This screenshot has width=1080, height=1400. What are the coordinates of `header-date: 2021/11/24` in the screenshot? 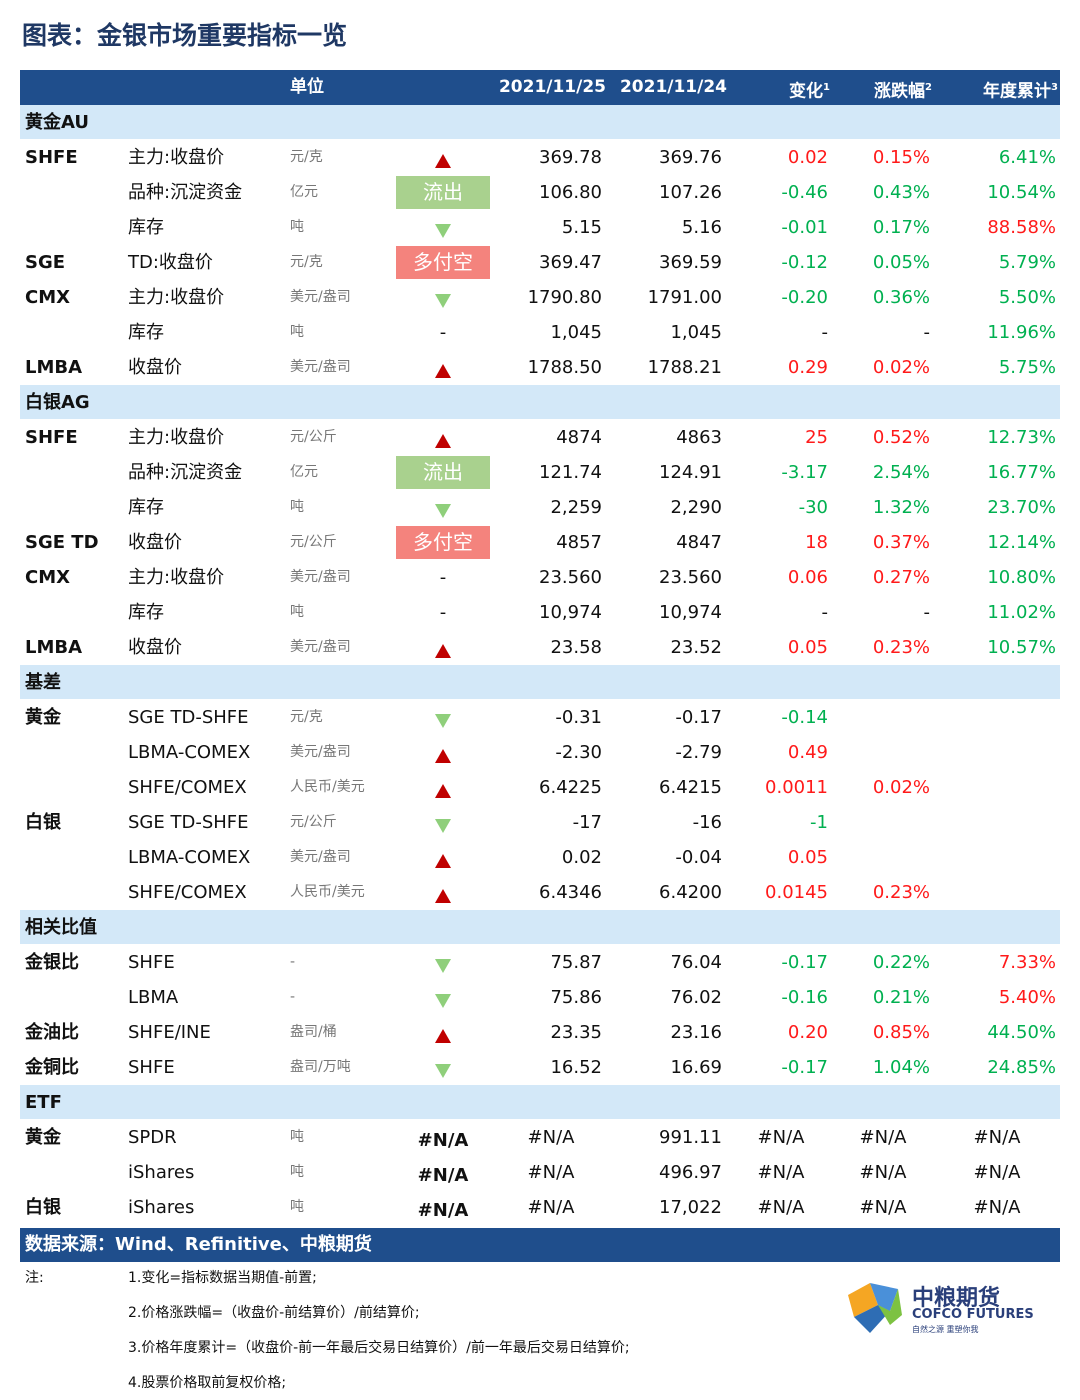 It's located at (673, 87).